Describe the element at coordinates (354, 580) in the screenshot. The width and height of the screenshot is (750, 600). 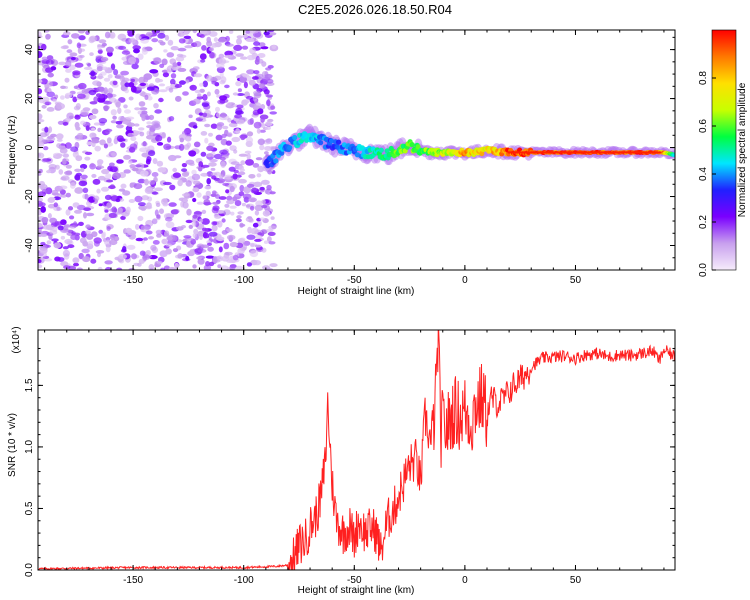
I see `x-tick-label: -50` at that location.